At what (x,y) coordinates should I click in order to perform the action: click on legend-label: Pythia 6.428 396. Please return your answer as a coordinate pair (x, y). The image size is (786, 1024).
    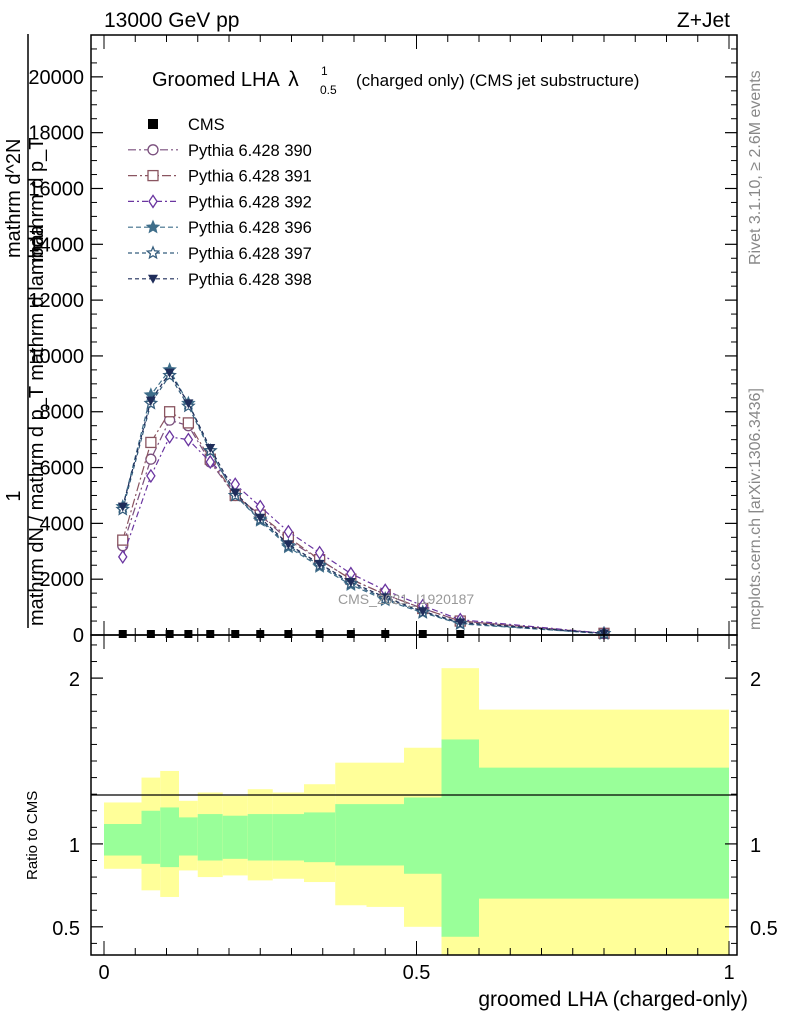
    Looking at the image, I should click on (250, 228).